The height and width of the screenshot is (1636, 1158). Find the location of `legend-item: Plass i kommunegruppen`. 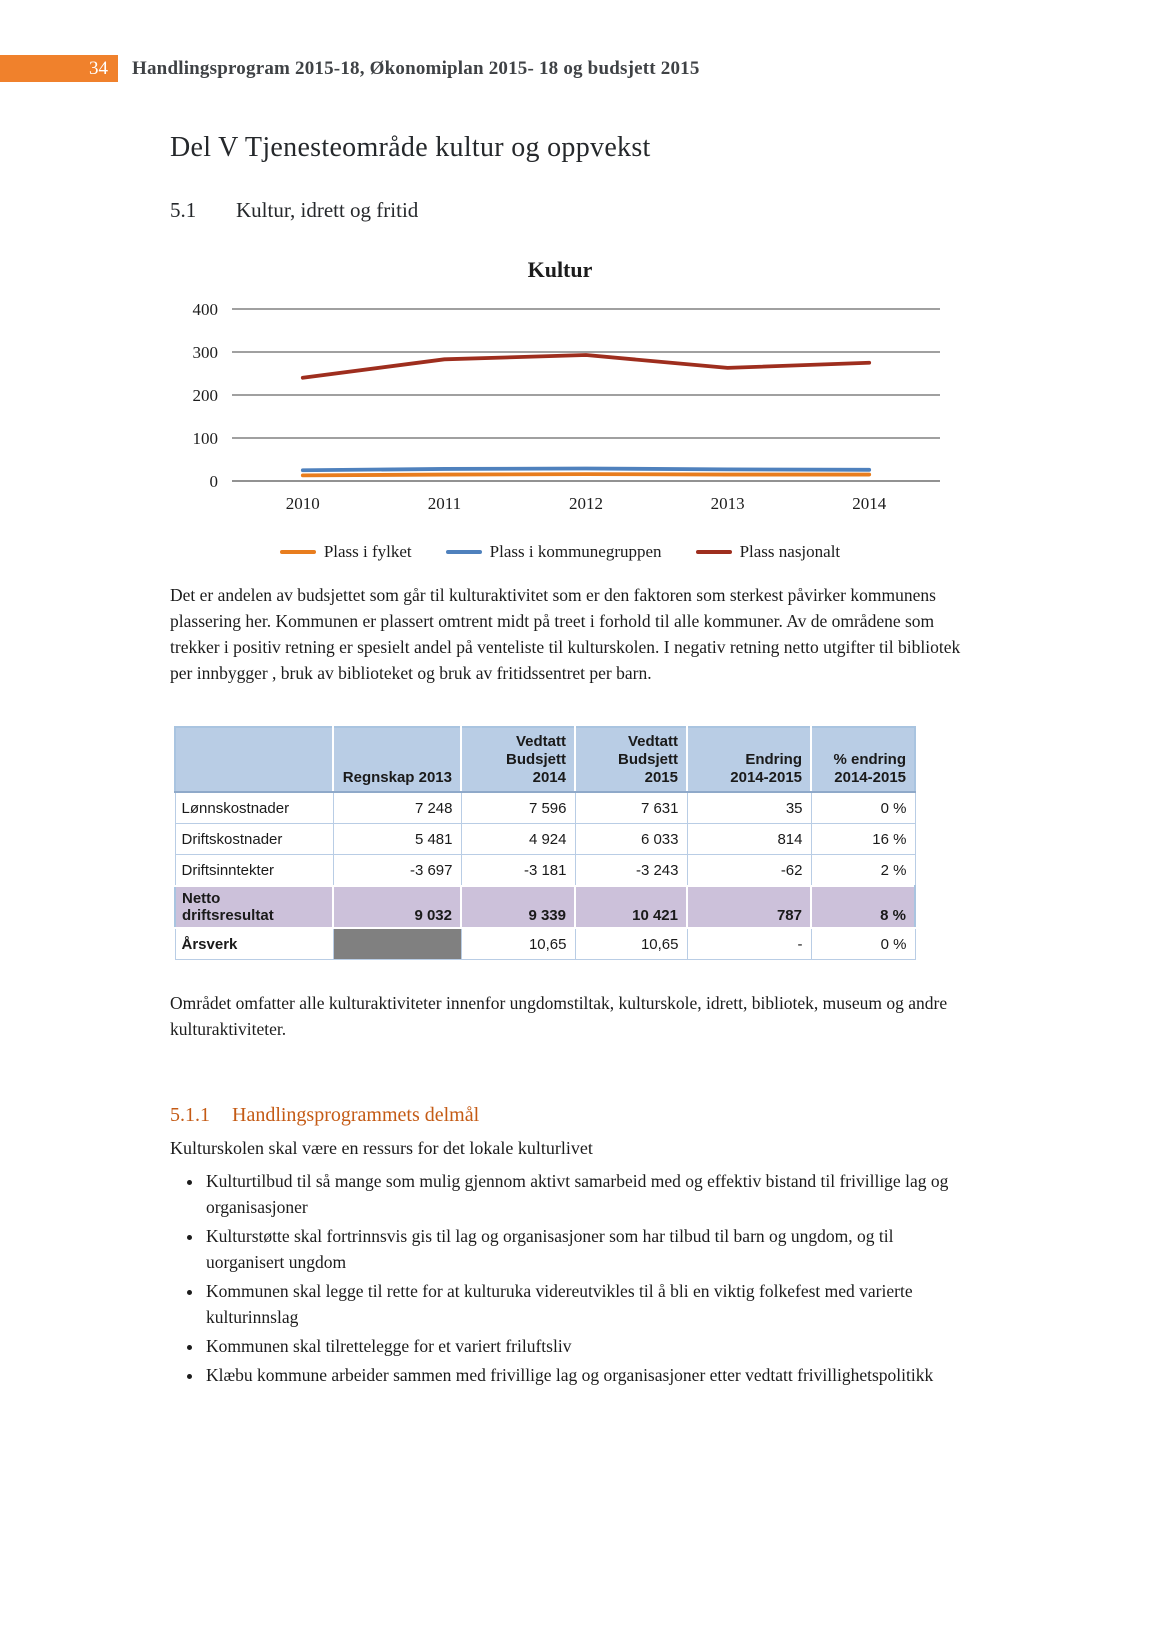

legend-item: Plass i kommunegruppen is located at coordinates (553, 552).